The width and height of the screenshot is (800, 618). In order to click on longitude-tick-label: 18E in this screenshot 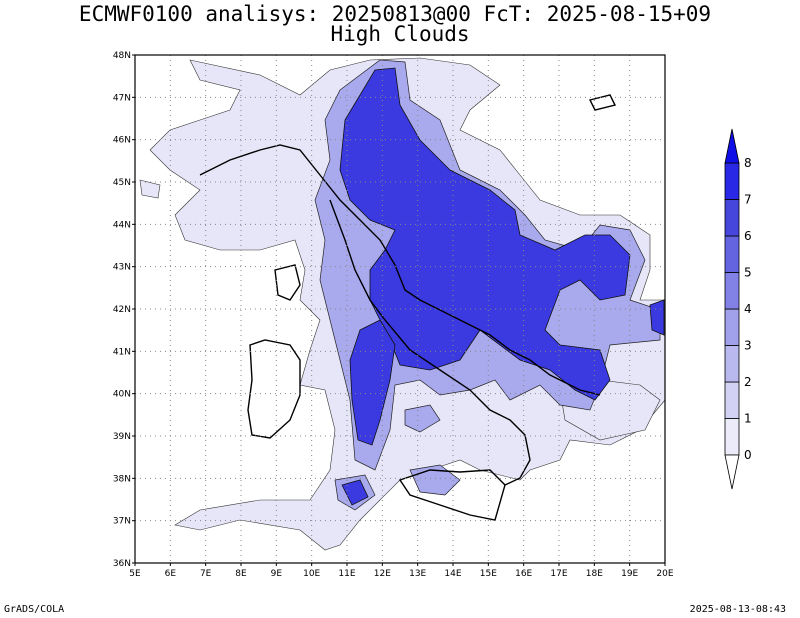, I will do `click(594, 574)`.